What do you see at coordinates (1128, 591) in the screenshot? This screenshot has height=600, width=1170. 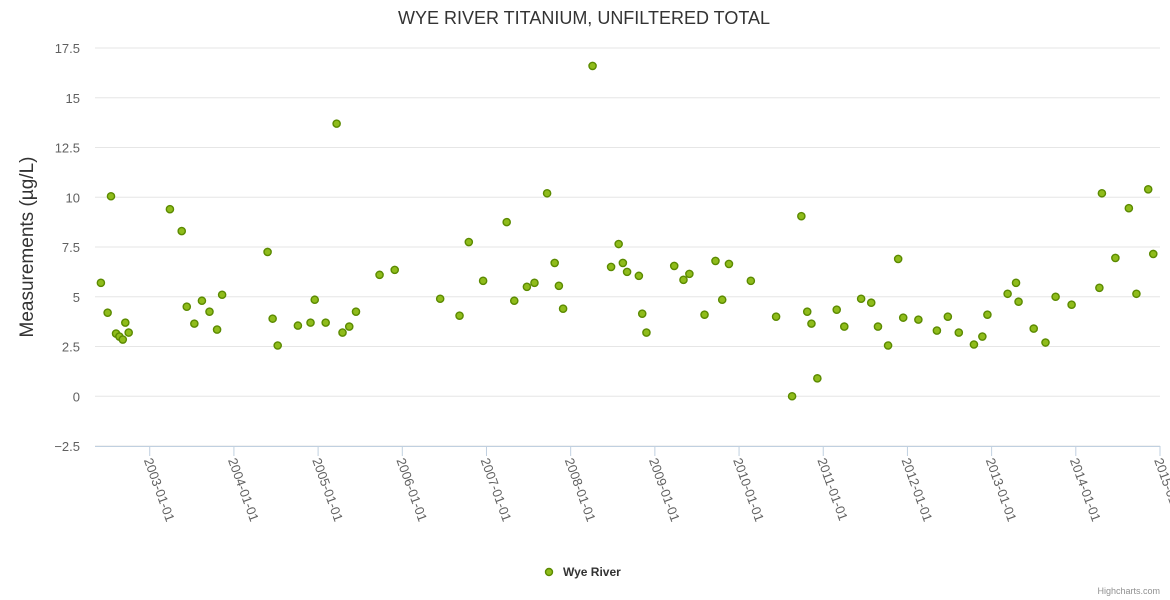 I see `credits-link: Highcharts.com` at bounding box center [1128, 591].